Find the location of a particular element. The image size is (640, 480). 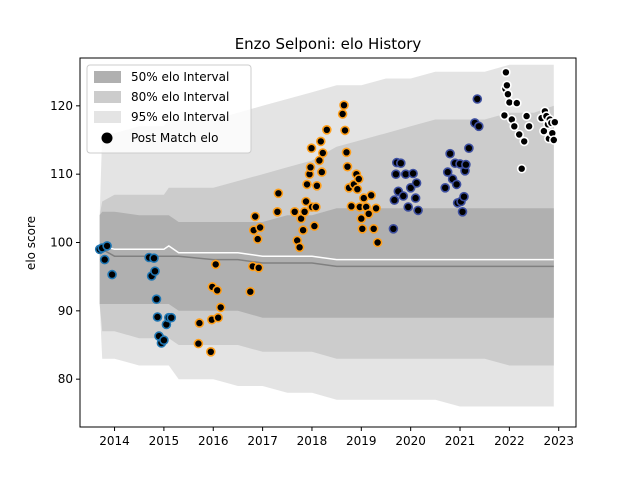

x-tick-label: 2016 is located at coordinates (213, 441).